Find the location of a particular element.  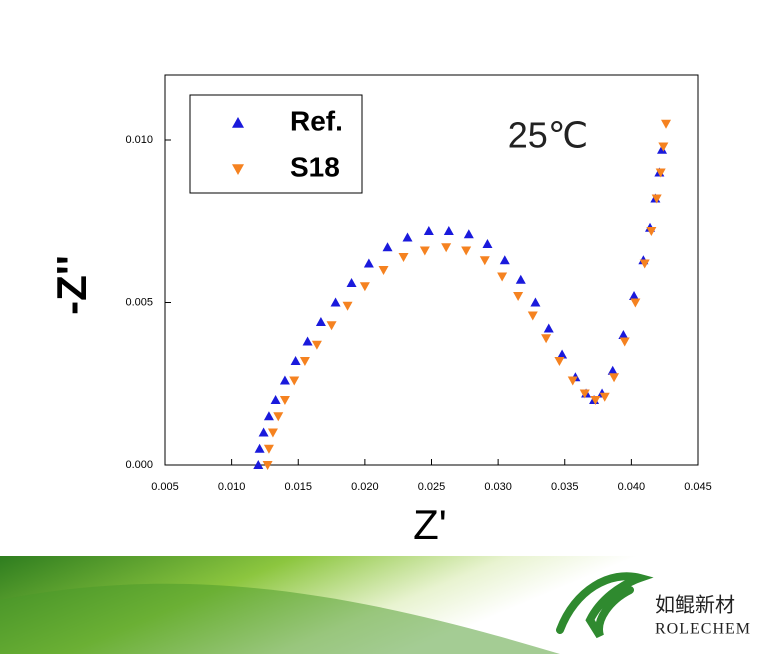

footer-swoosh is located at coordinates (280, 618).